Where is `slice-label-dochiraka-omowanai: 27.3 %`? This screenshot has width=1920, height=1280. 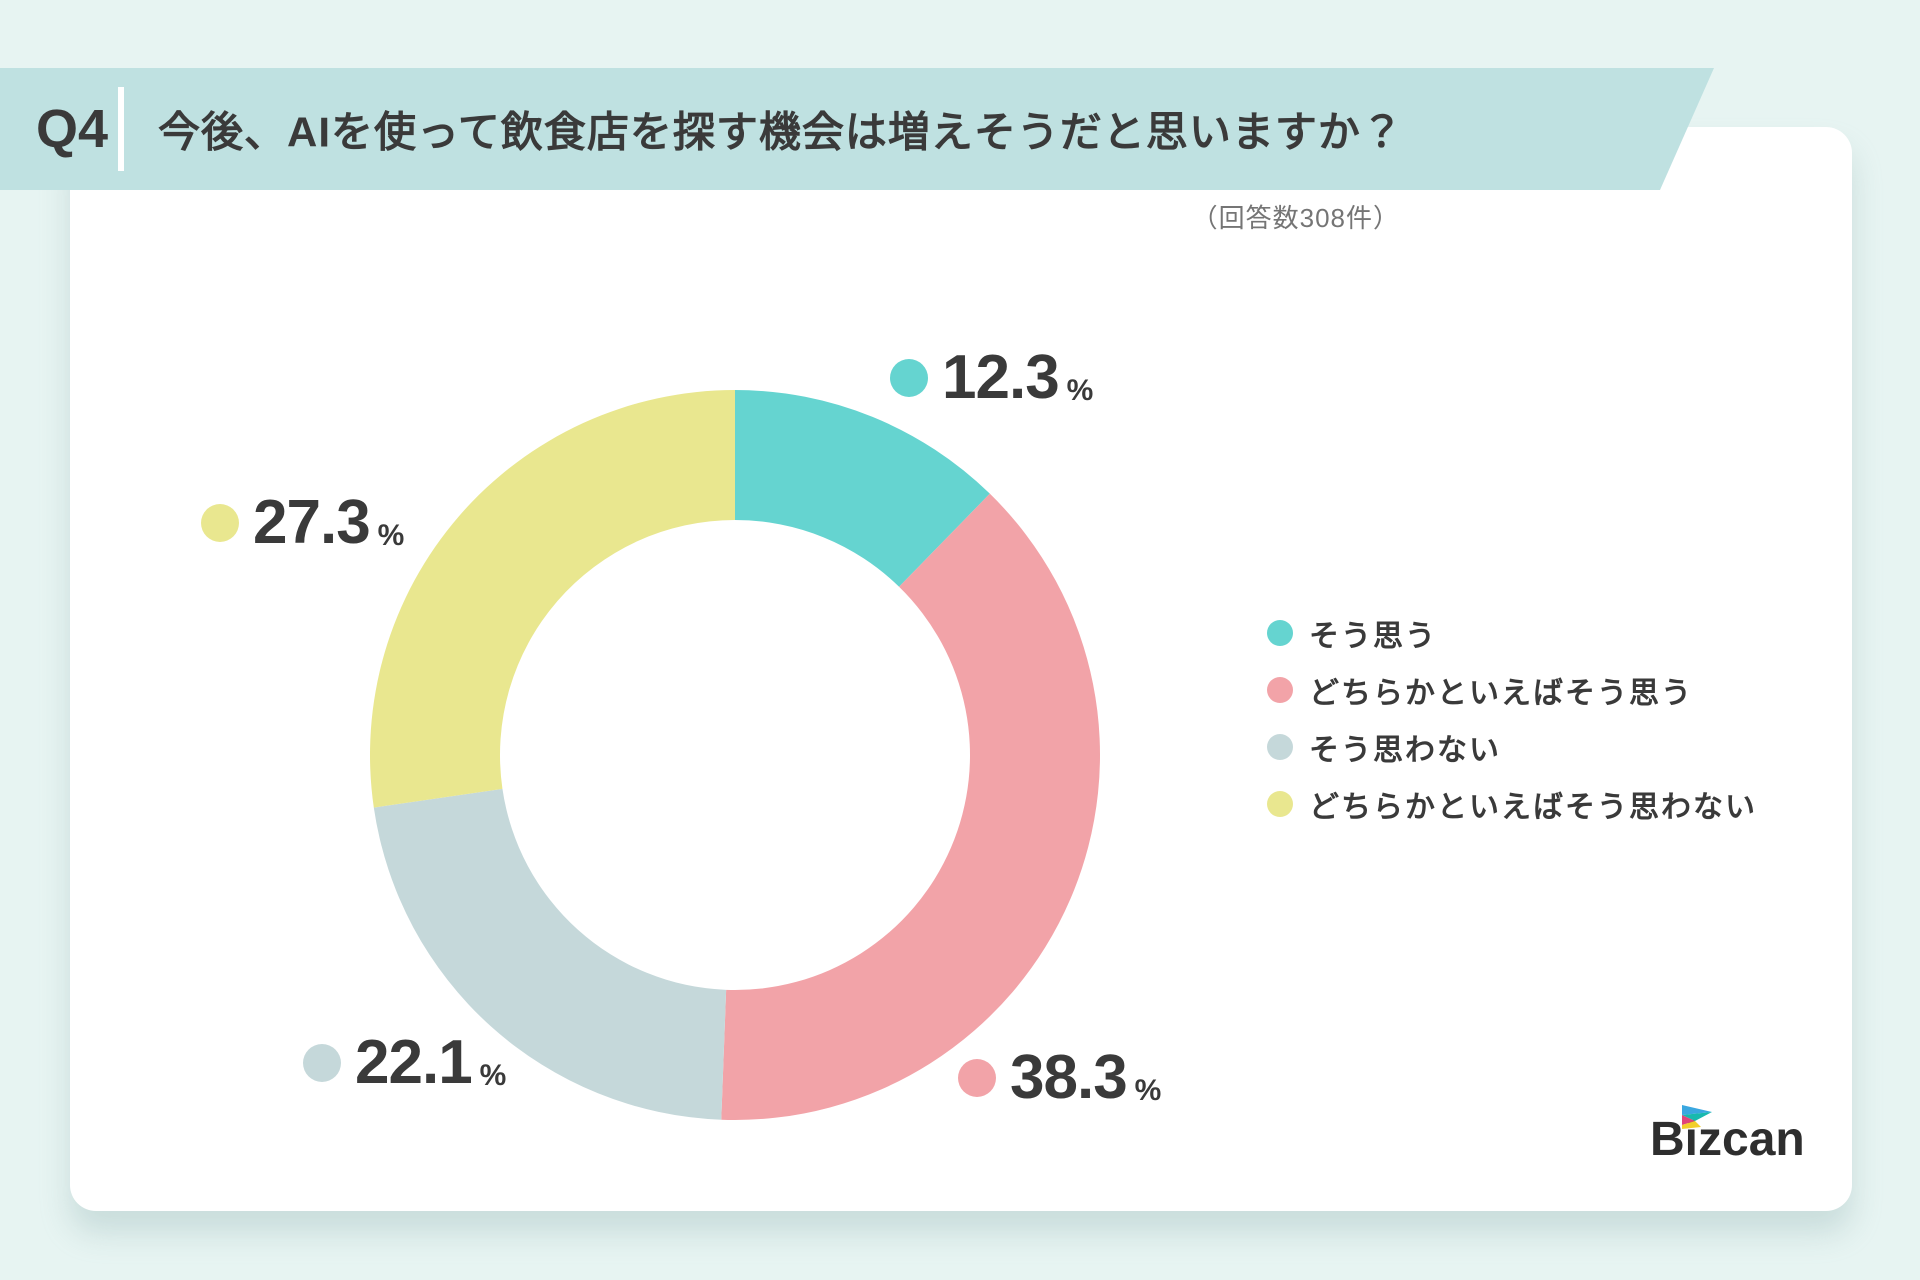
slice-label-dochiraka-omowanai: 27.3 % is located at coordinates (302, 523).